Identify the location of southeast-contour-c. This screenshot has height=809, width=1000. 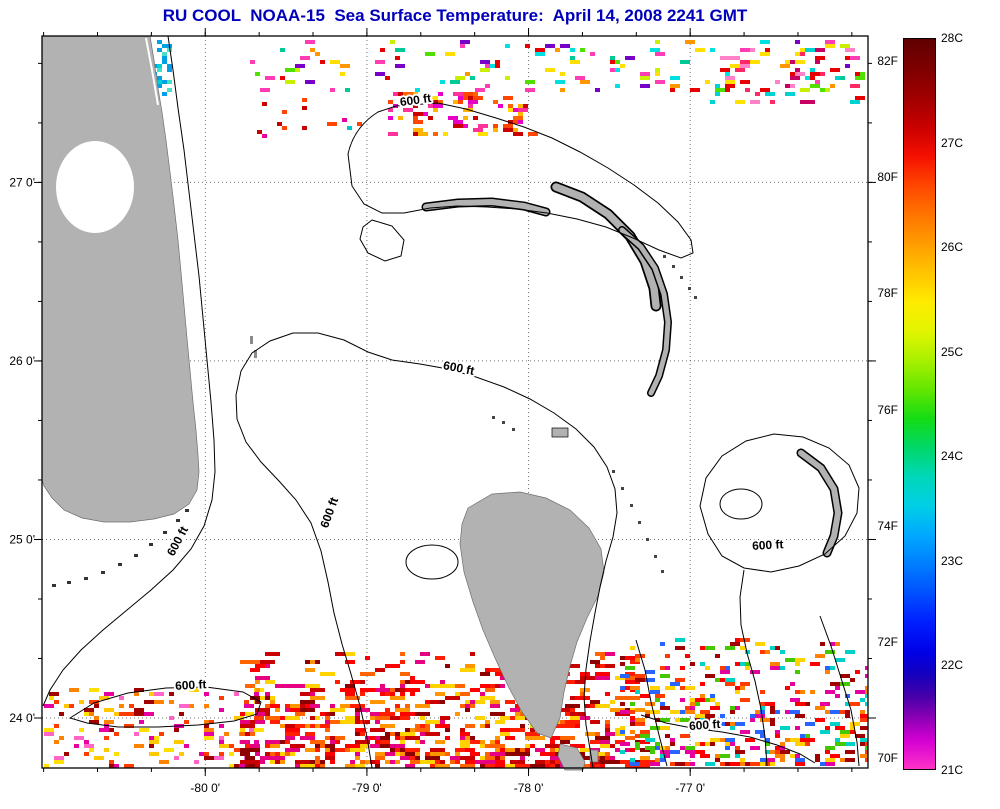
(728, 739).